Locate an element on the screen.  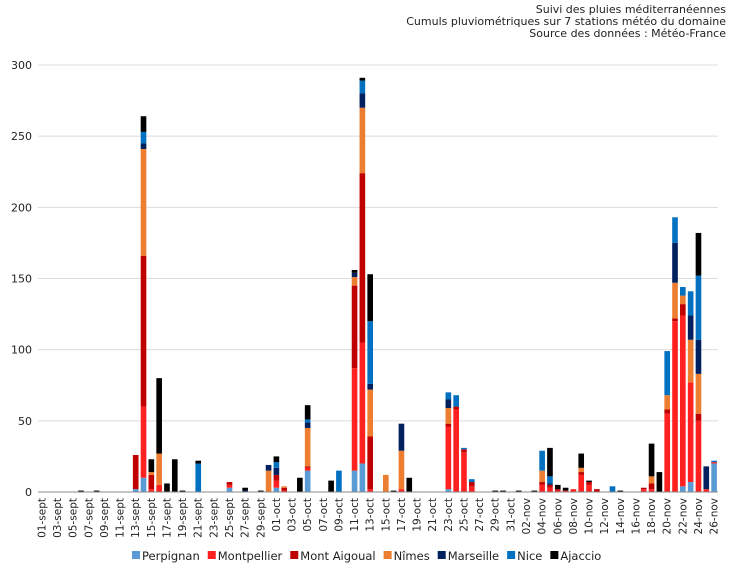
legend-label: Nice is located at coordinates (529, 556).